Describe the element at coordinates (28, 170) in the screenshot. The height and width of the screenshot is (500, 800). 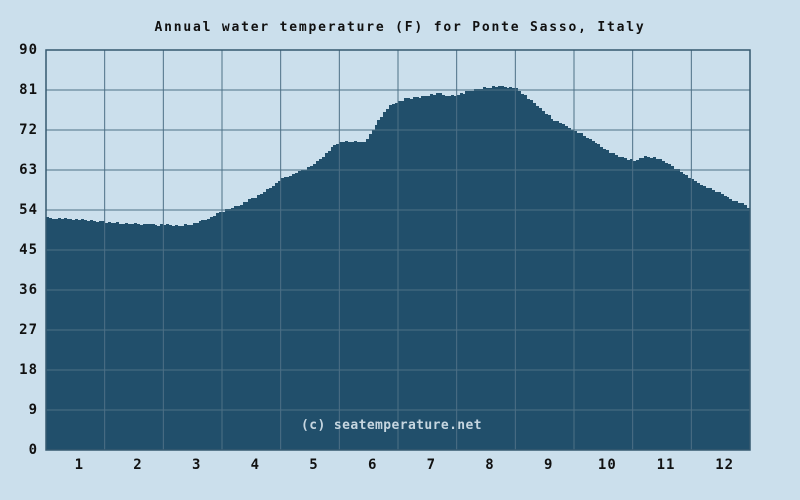
I see `y-axis-tick-label: 63` at that location.